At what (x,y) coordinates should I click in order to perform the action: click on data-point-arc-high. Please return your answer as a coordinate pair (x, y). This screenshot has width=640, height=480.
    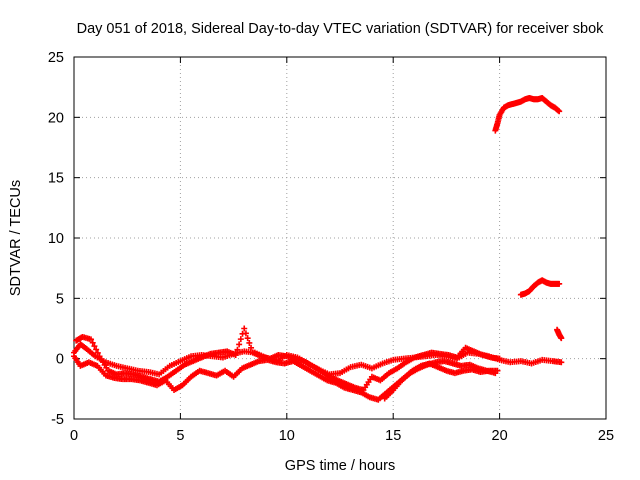
    Looking at the image, I should click on (559, 111).